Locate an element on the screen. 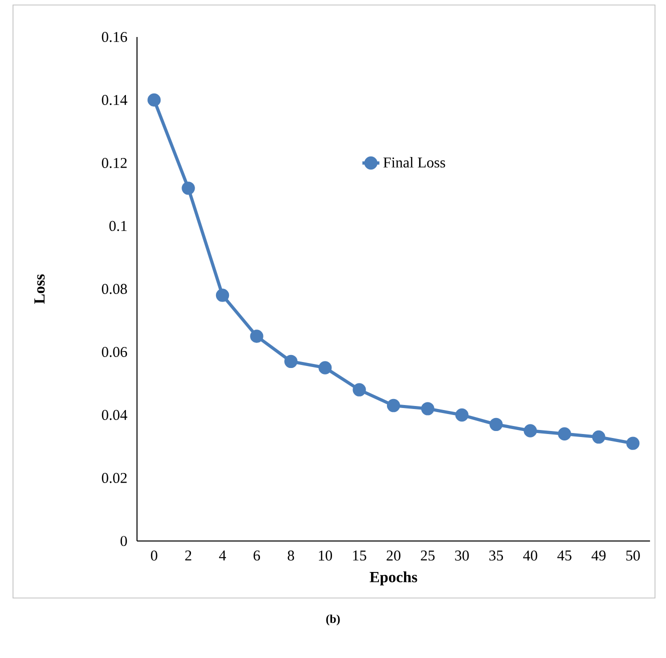 The width and height of the screenshot is (666, 658). x-tick-label: 6 is located at coordinates (257, 555).